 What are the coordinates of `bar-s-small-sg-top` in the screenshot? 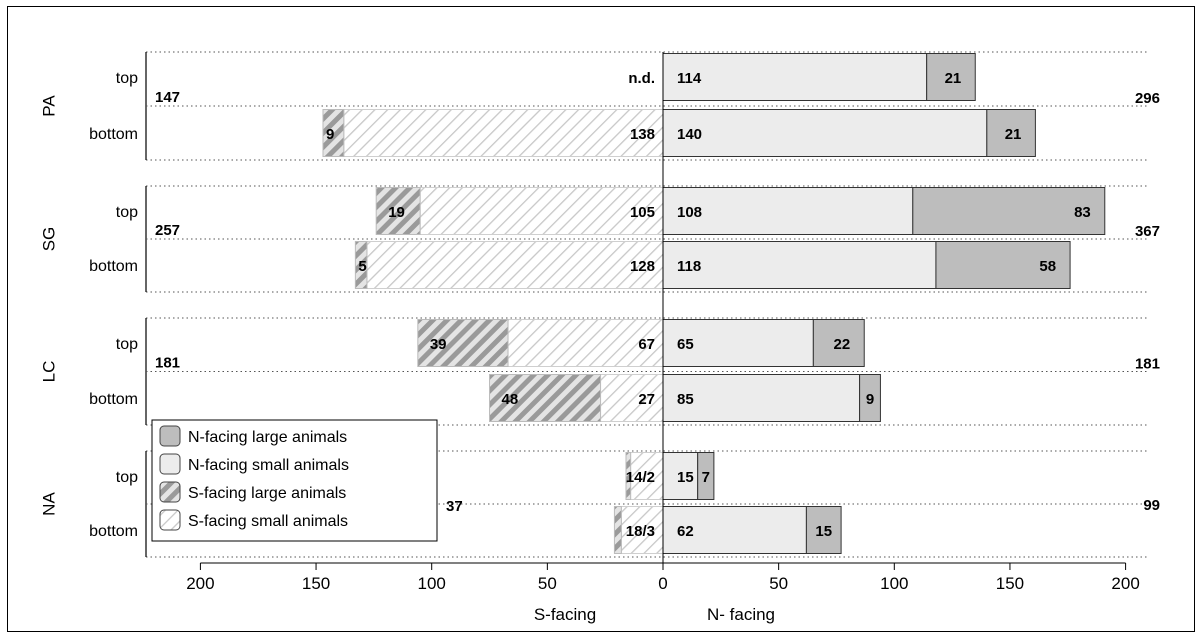 It's located at (541, 211).